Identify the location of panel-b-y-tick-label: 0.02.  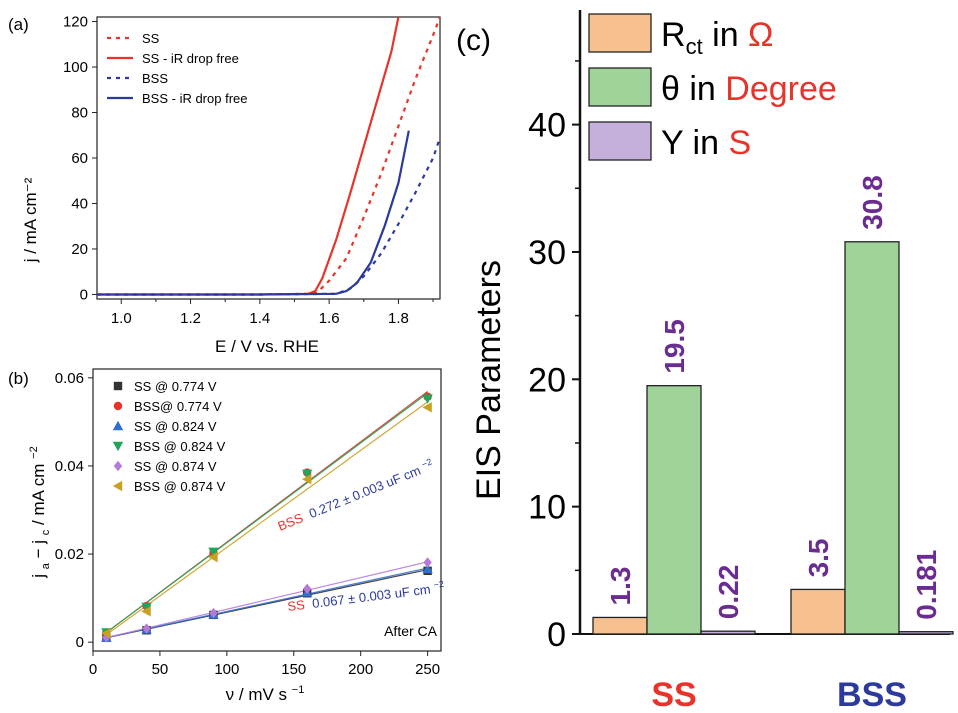
(69, 554).